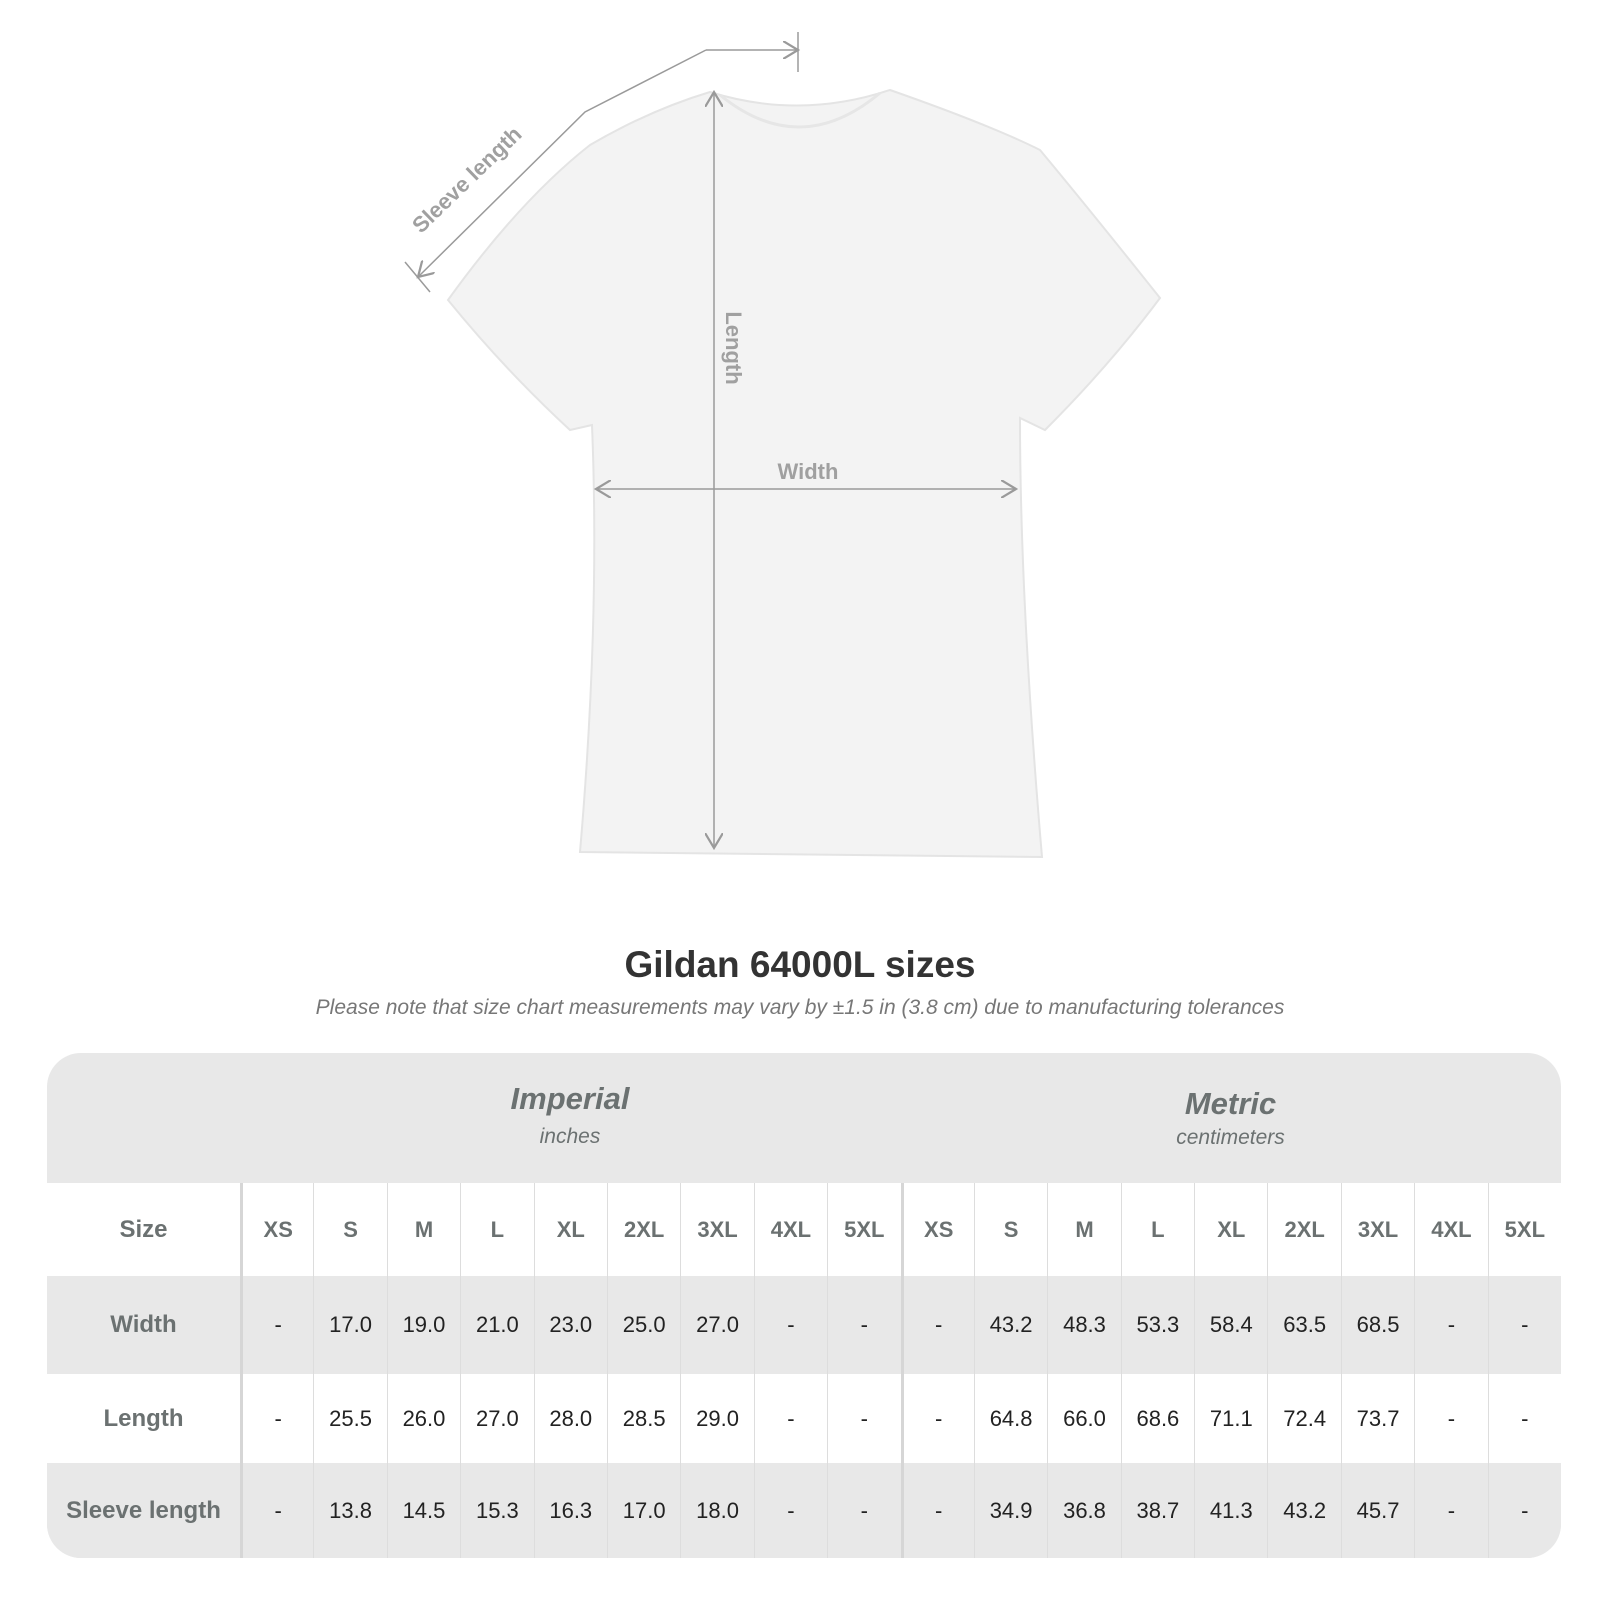 This screenshot has height=1600, width=1600. I want to click on imperial-value-cell: 25.0, so click(643, 1325).